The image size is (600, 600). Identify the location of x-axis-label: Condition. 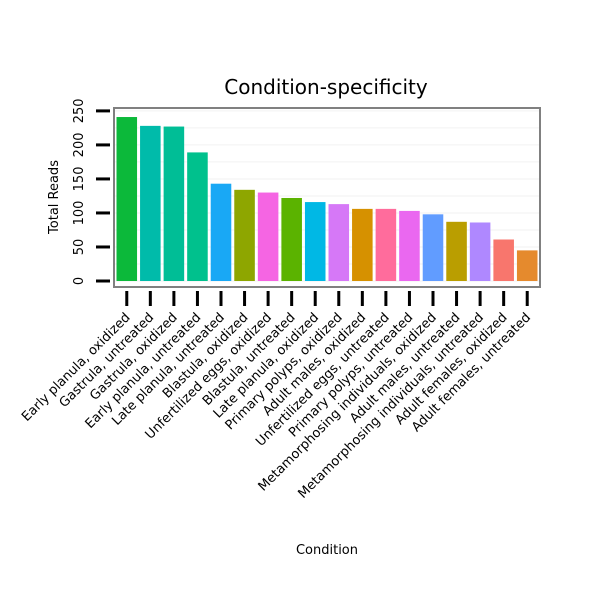
(327, 550).